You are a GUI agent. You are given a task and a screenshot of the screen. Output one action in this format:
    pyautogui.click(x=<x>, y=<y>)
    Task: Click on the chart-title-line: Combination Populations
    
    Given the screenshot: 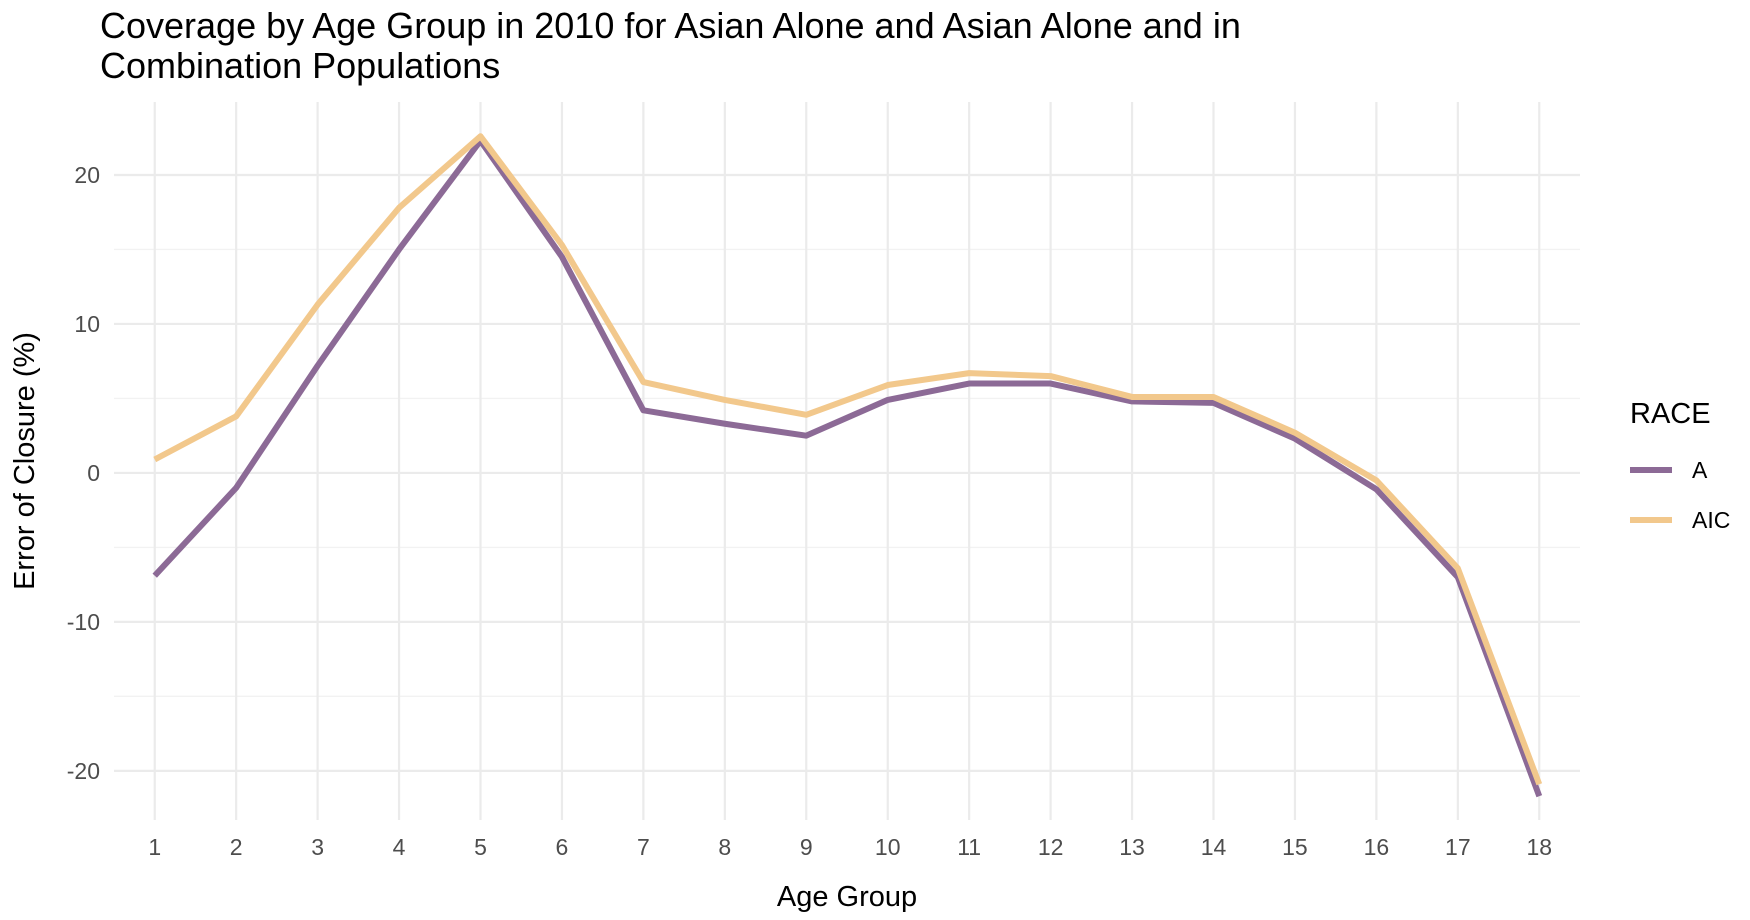 What is the action you would take?
    pyautogui.click(x=300, y=65)
    